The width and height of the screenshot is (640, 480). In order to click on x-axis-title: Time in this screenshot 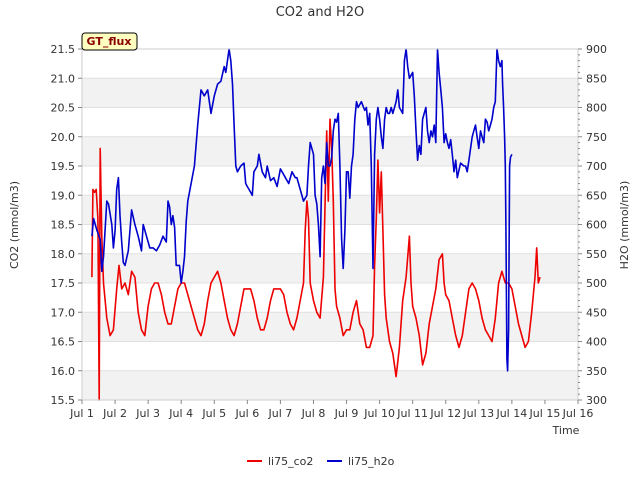, I will do `click(566, 430)`.